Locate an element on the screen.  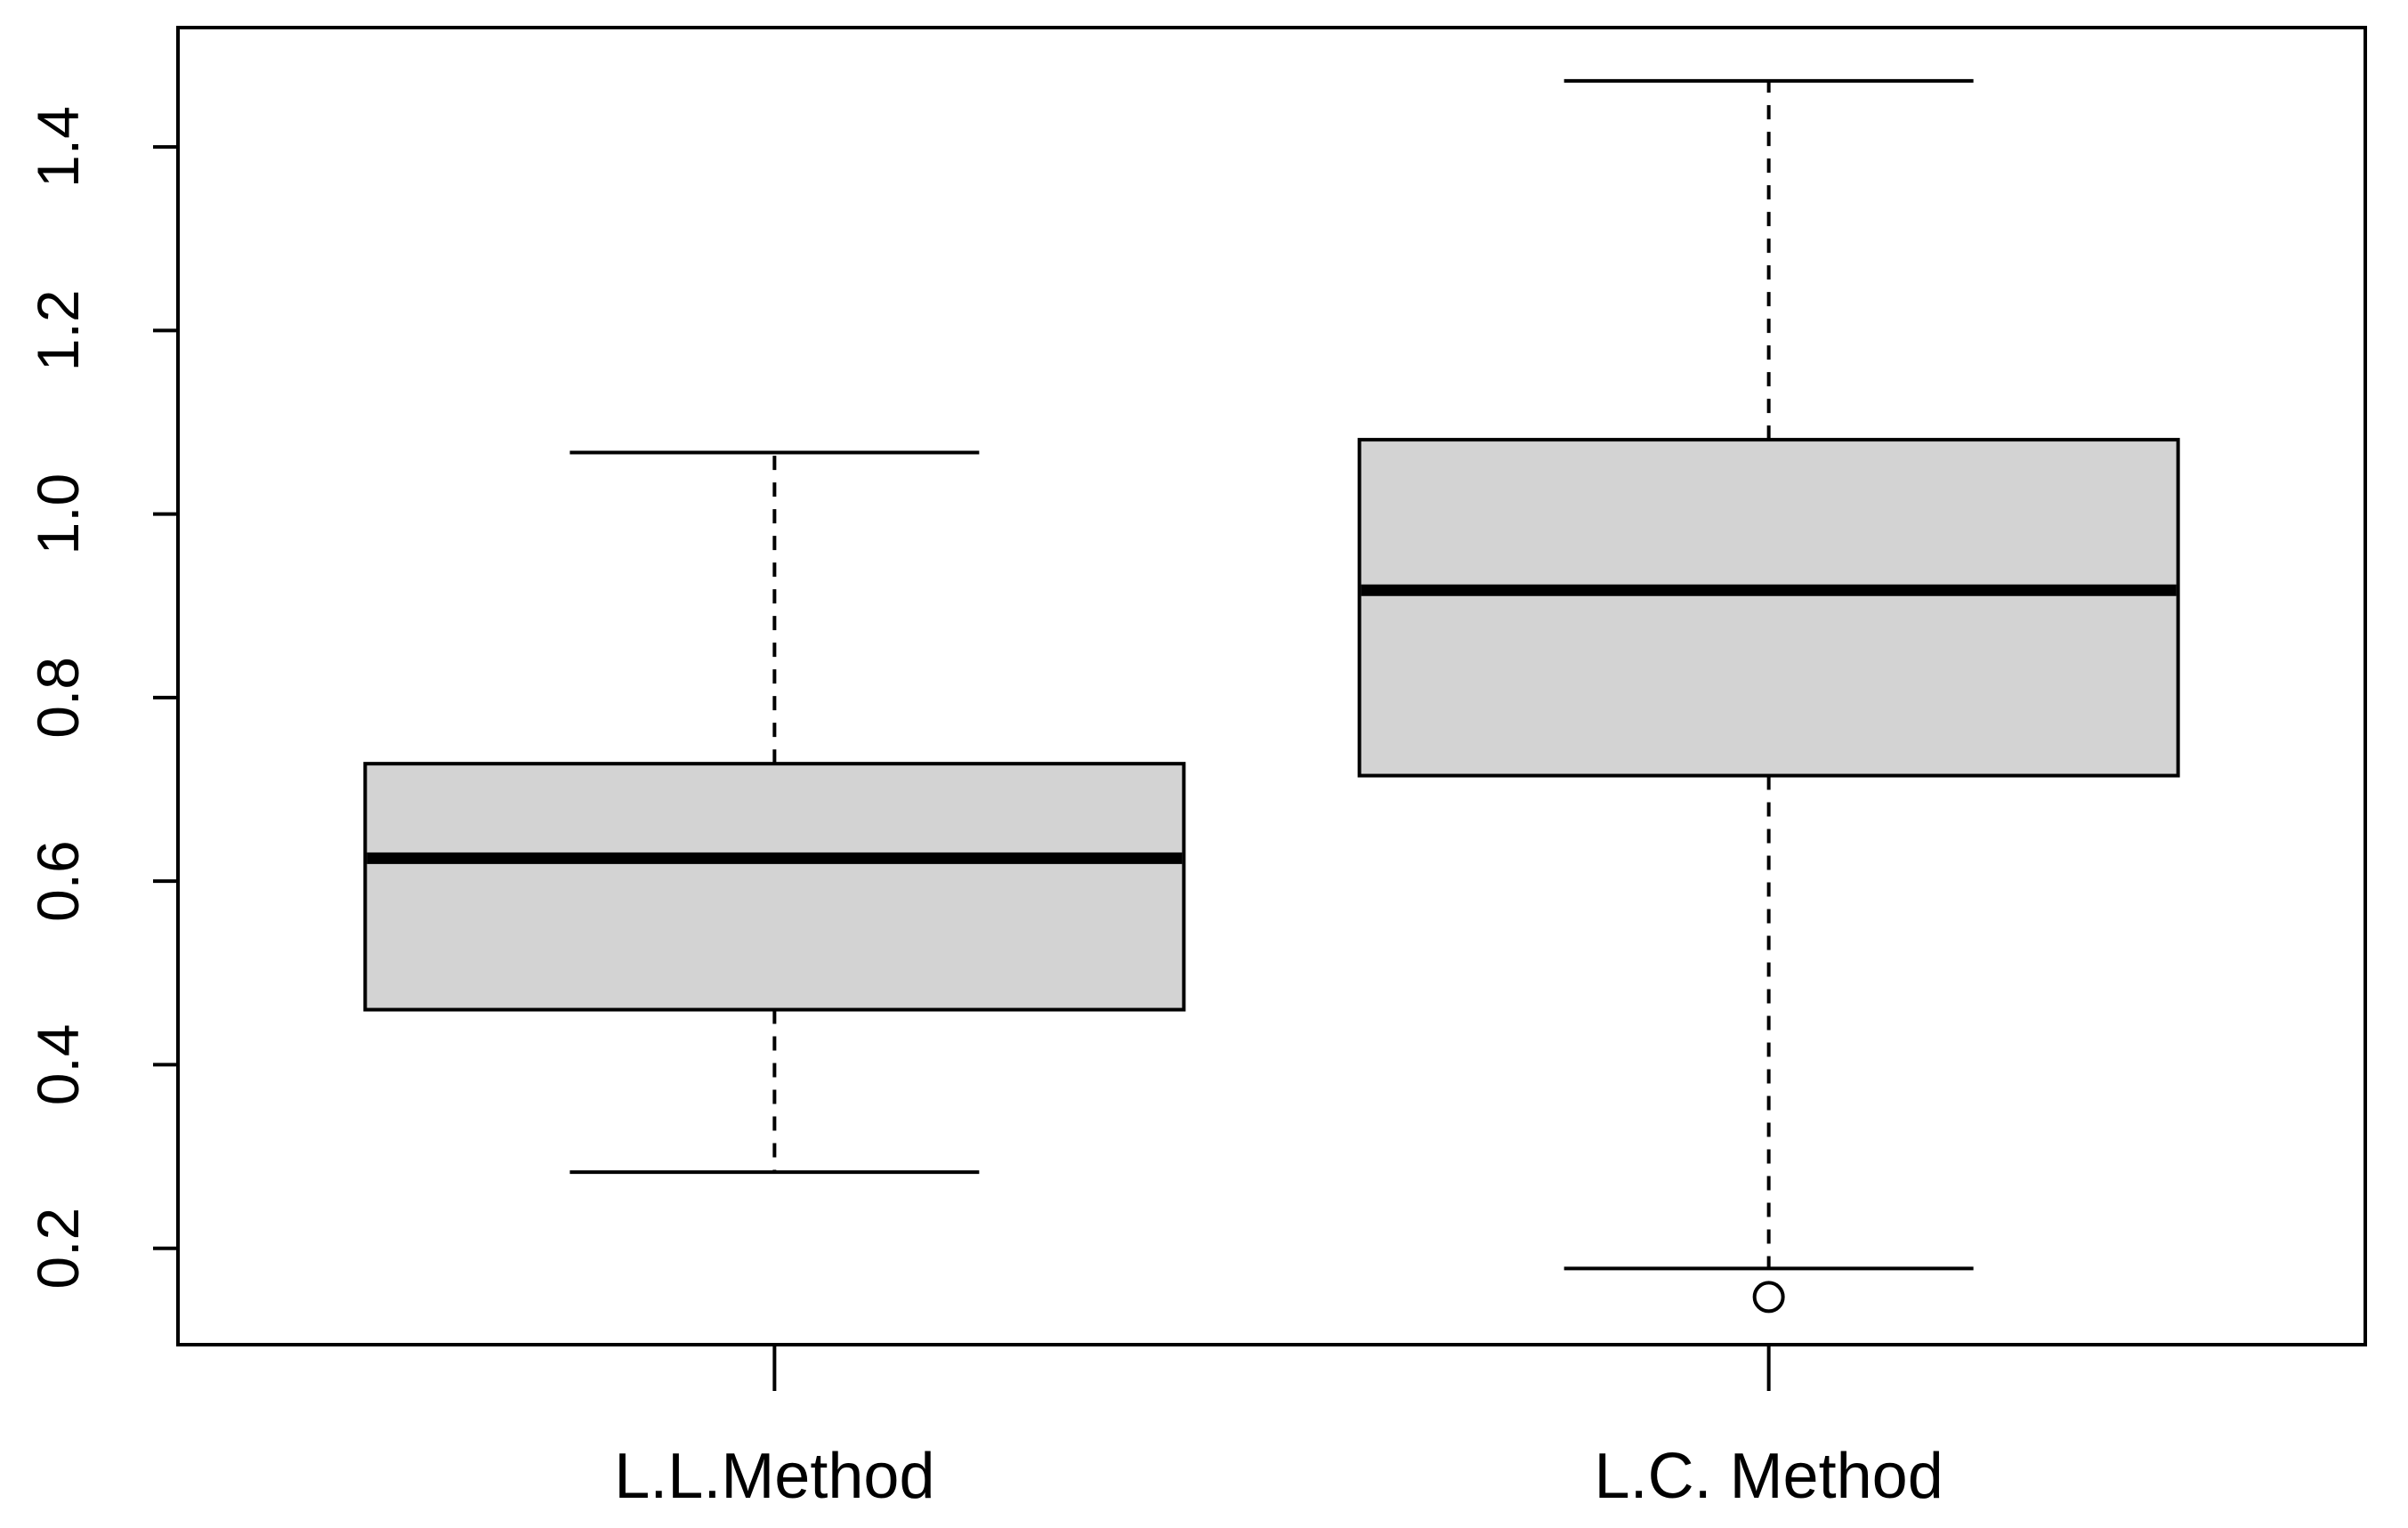
y-axis: 0.2 0.4 0.6 0.8 1.0 1.2 1.4 is located at coordinates (101, 698).